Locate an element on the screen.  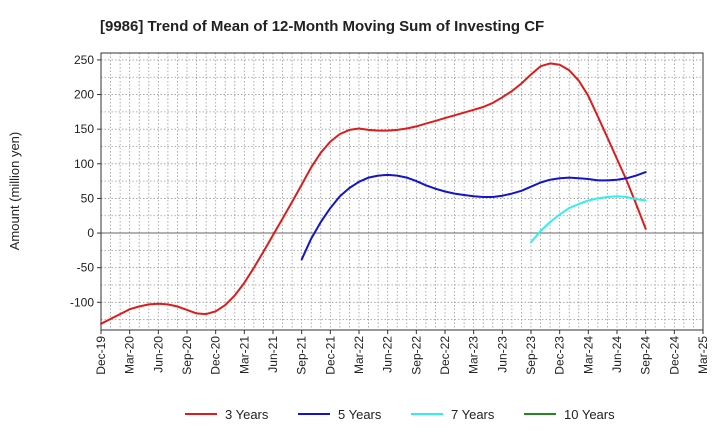
y-tick-label: 50 is located at coordinates (88, 198).